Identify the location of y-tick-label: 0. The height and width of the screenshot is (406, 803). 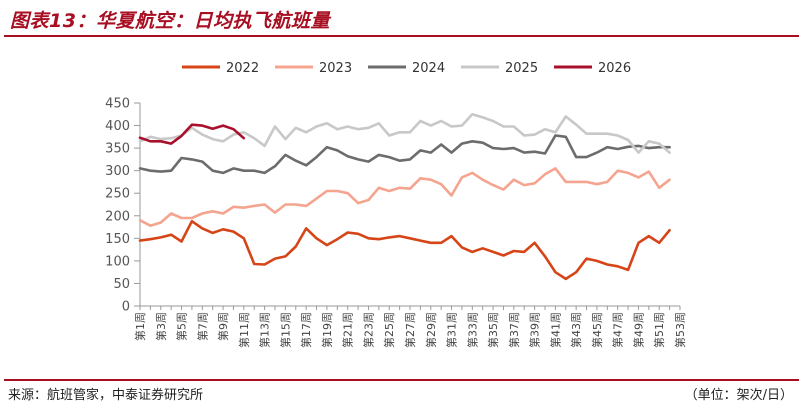
(126, 307).